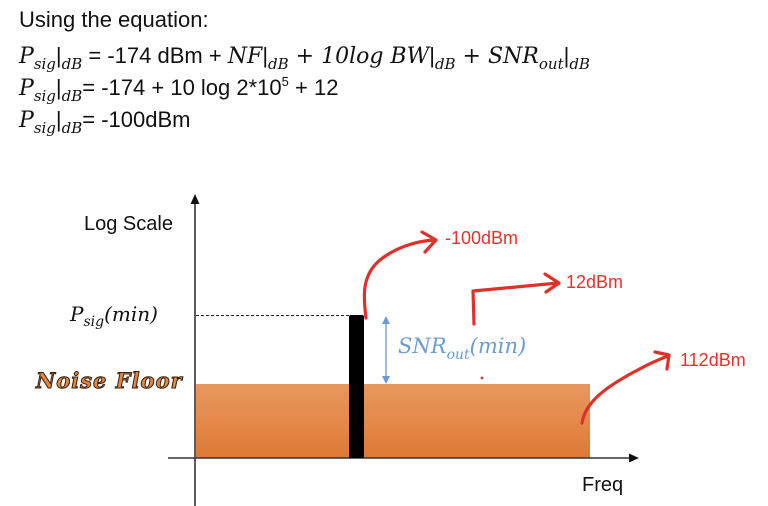 This screenshot has height=506, width=768. What do you see at coordinates (713, 360) in the screenshot?
I see `annotation-noise-floor-value: 112dBm` at bounding box center [713, 360].